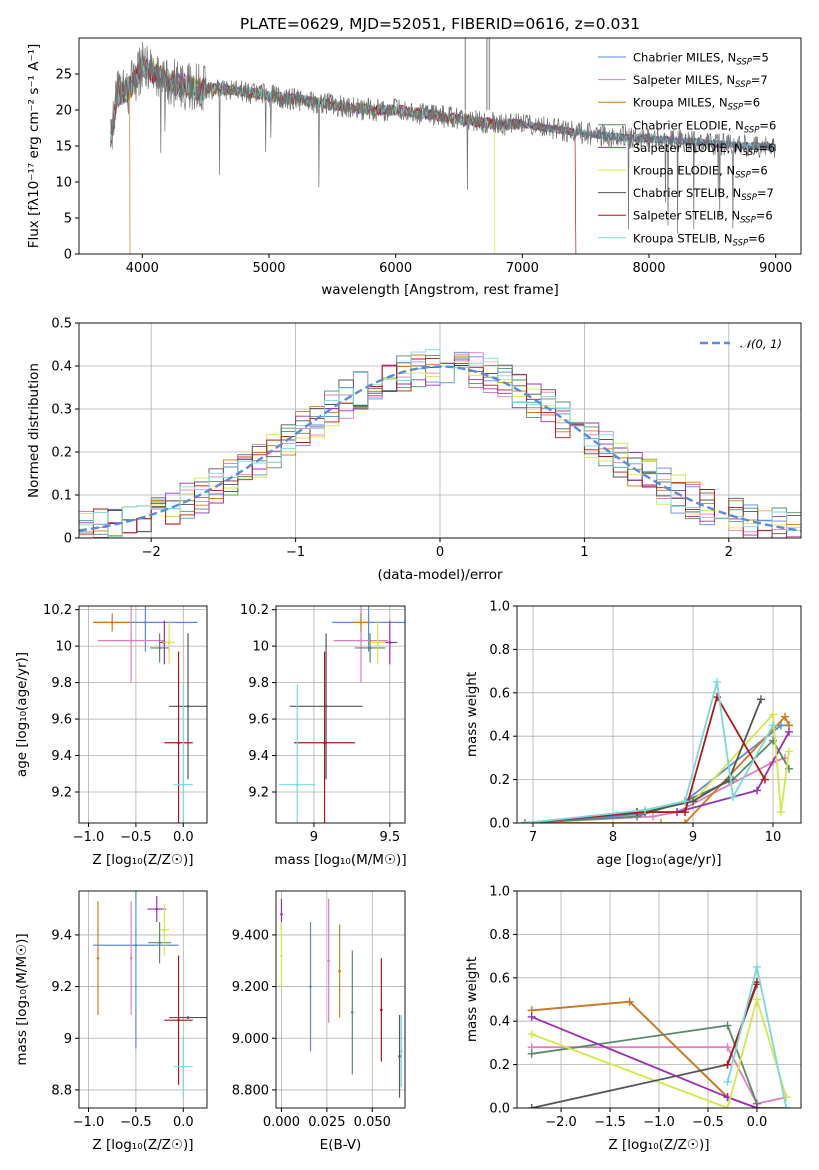 This screenshot has height=1170, width=819. Describe the element at coordinates (389, 837) in the screenshot. I see `tick-label-x: 9.5` at that location.